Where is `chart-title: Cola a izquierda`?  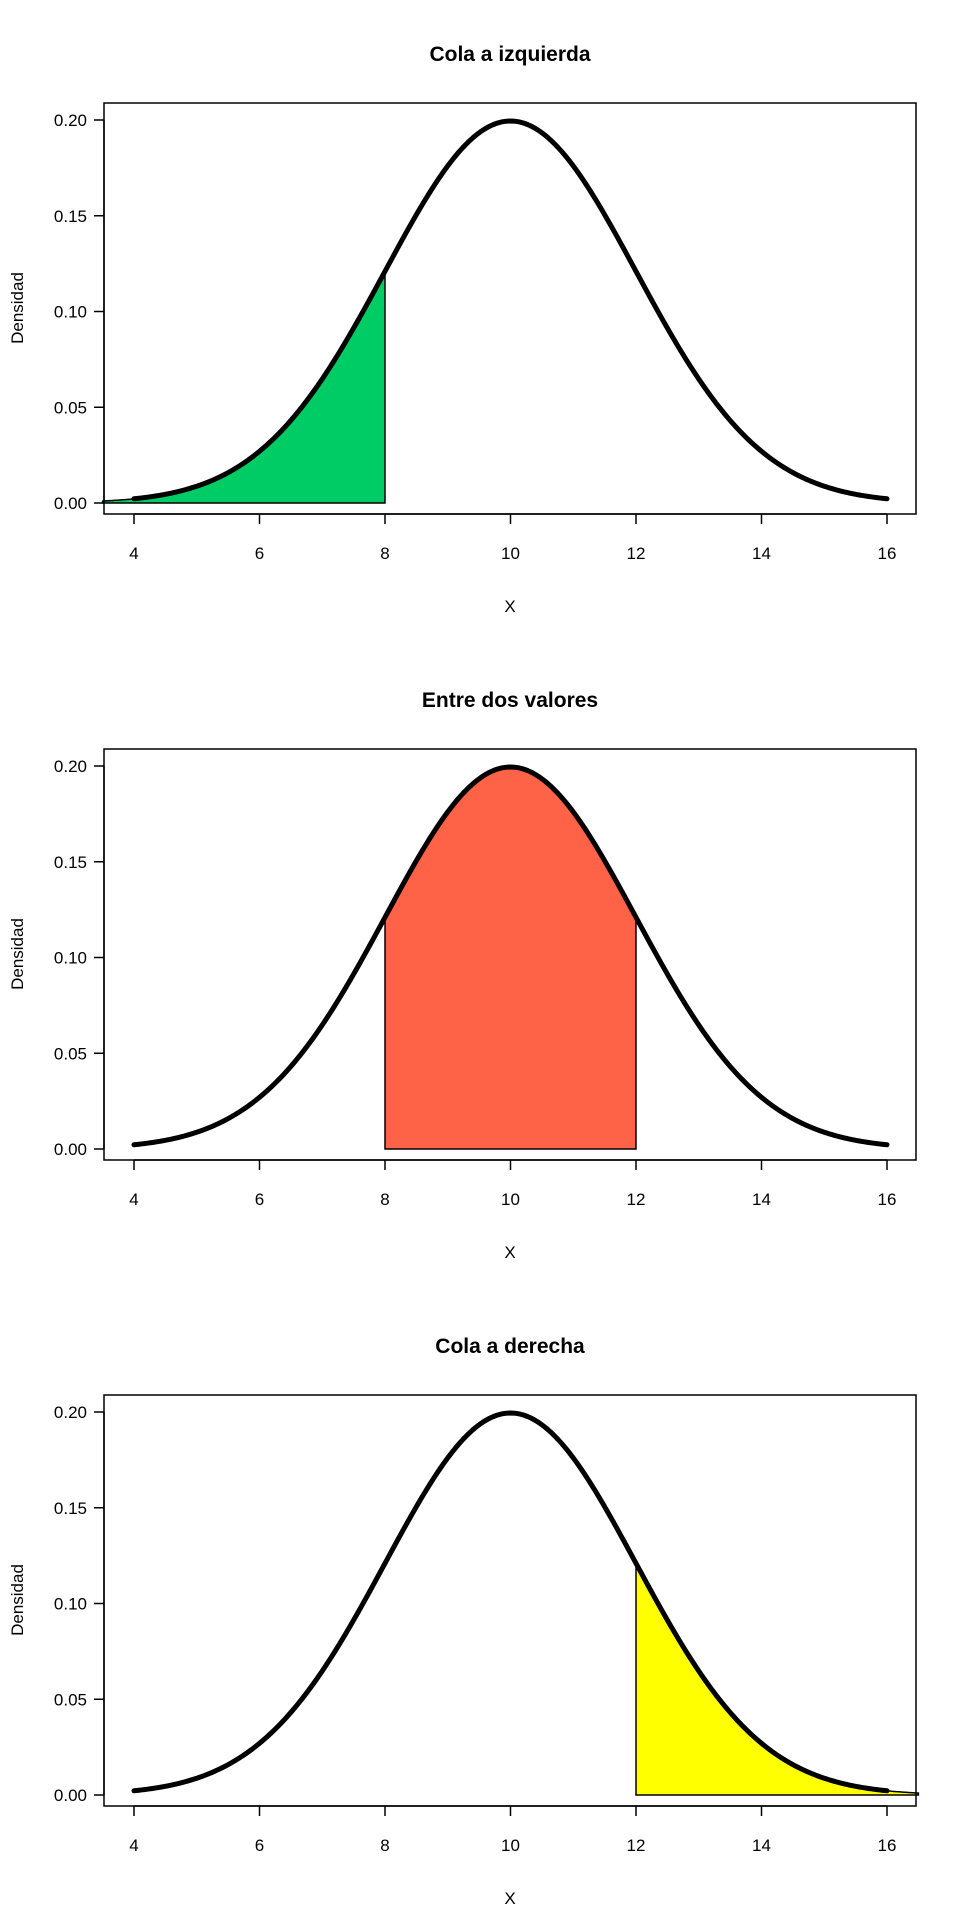
chart-title: Cola a izquierda is located at coordinates (509, 54).